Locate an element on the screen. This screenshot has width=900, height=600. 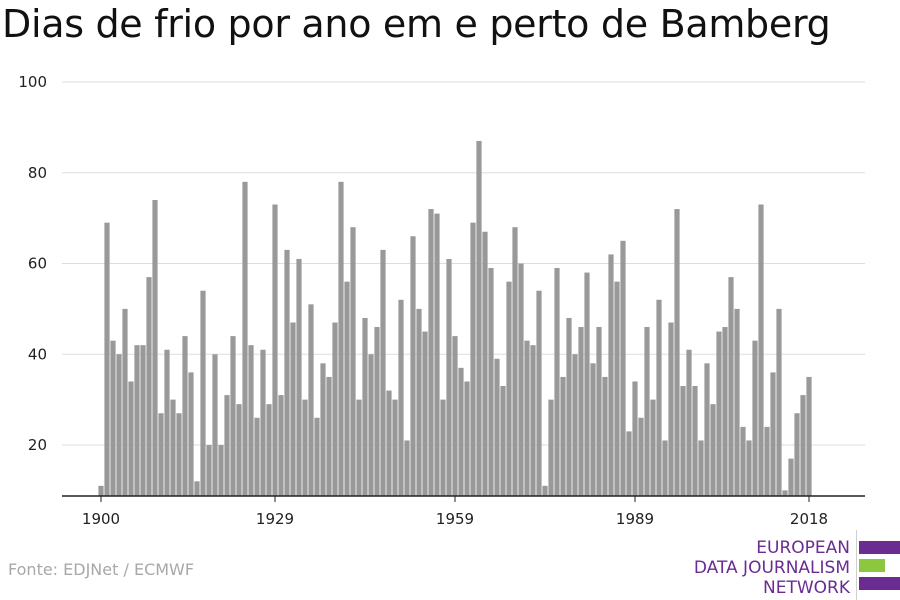
bar-2006 is located at coordinates (737, 402).